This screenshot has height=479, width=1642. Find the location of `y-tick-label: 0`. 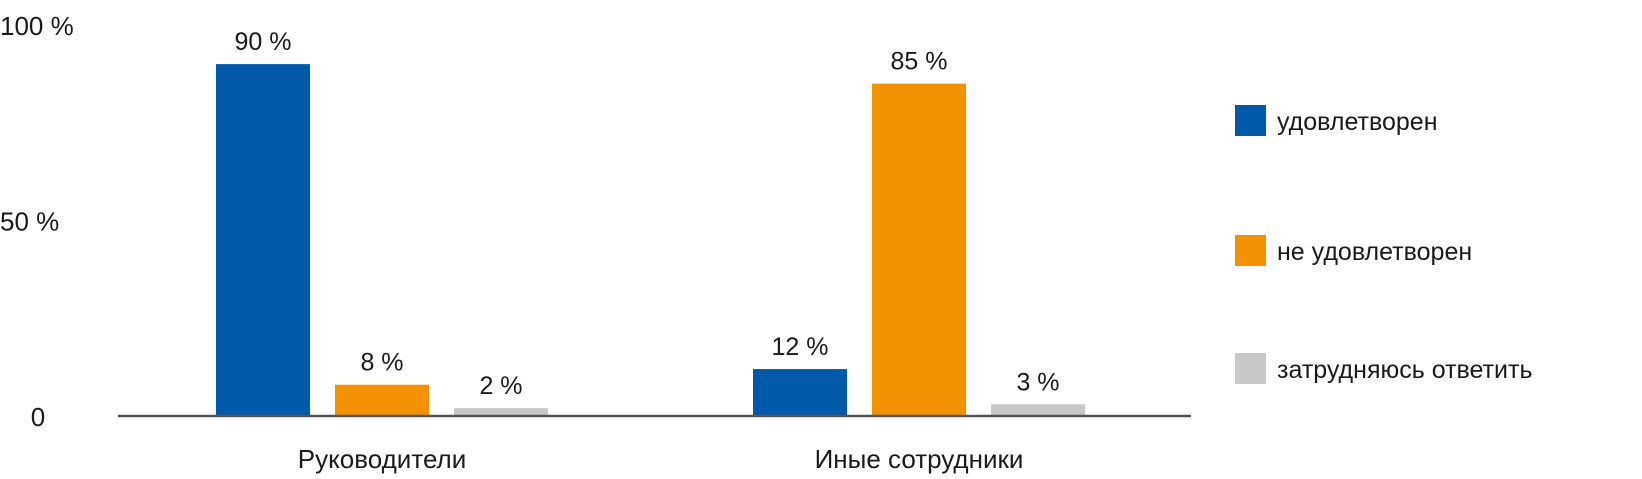

y-tick-label: 0 is located at coordinates (38, 417).